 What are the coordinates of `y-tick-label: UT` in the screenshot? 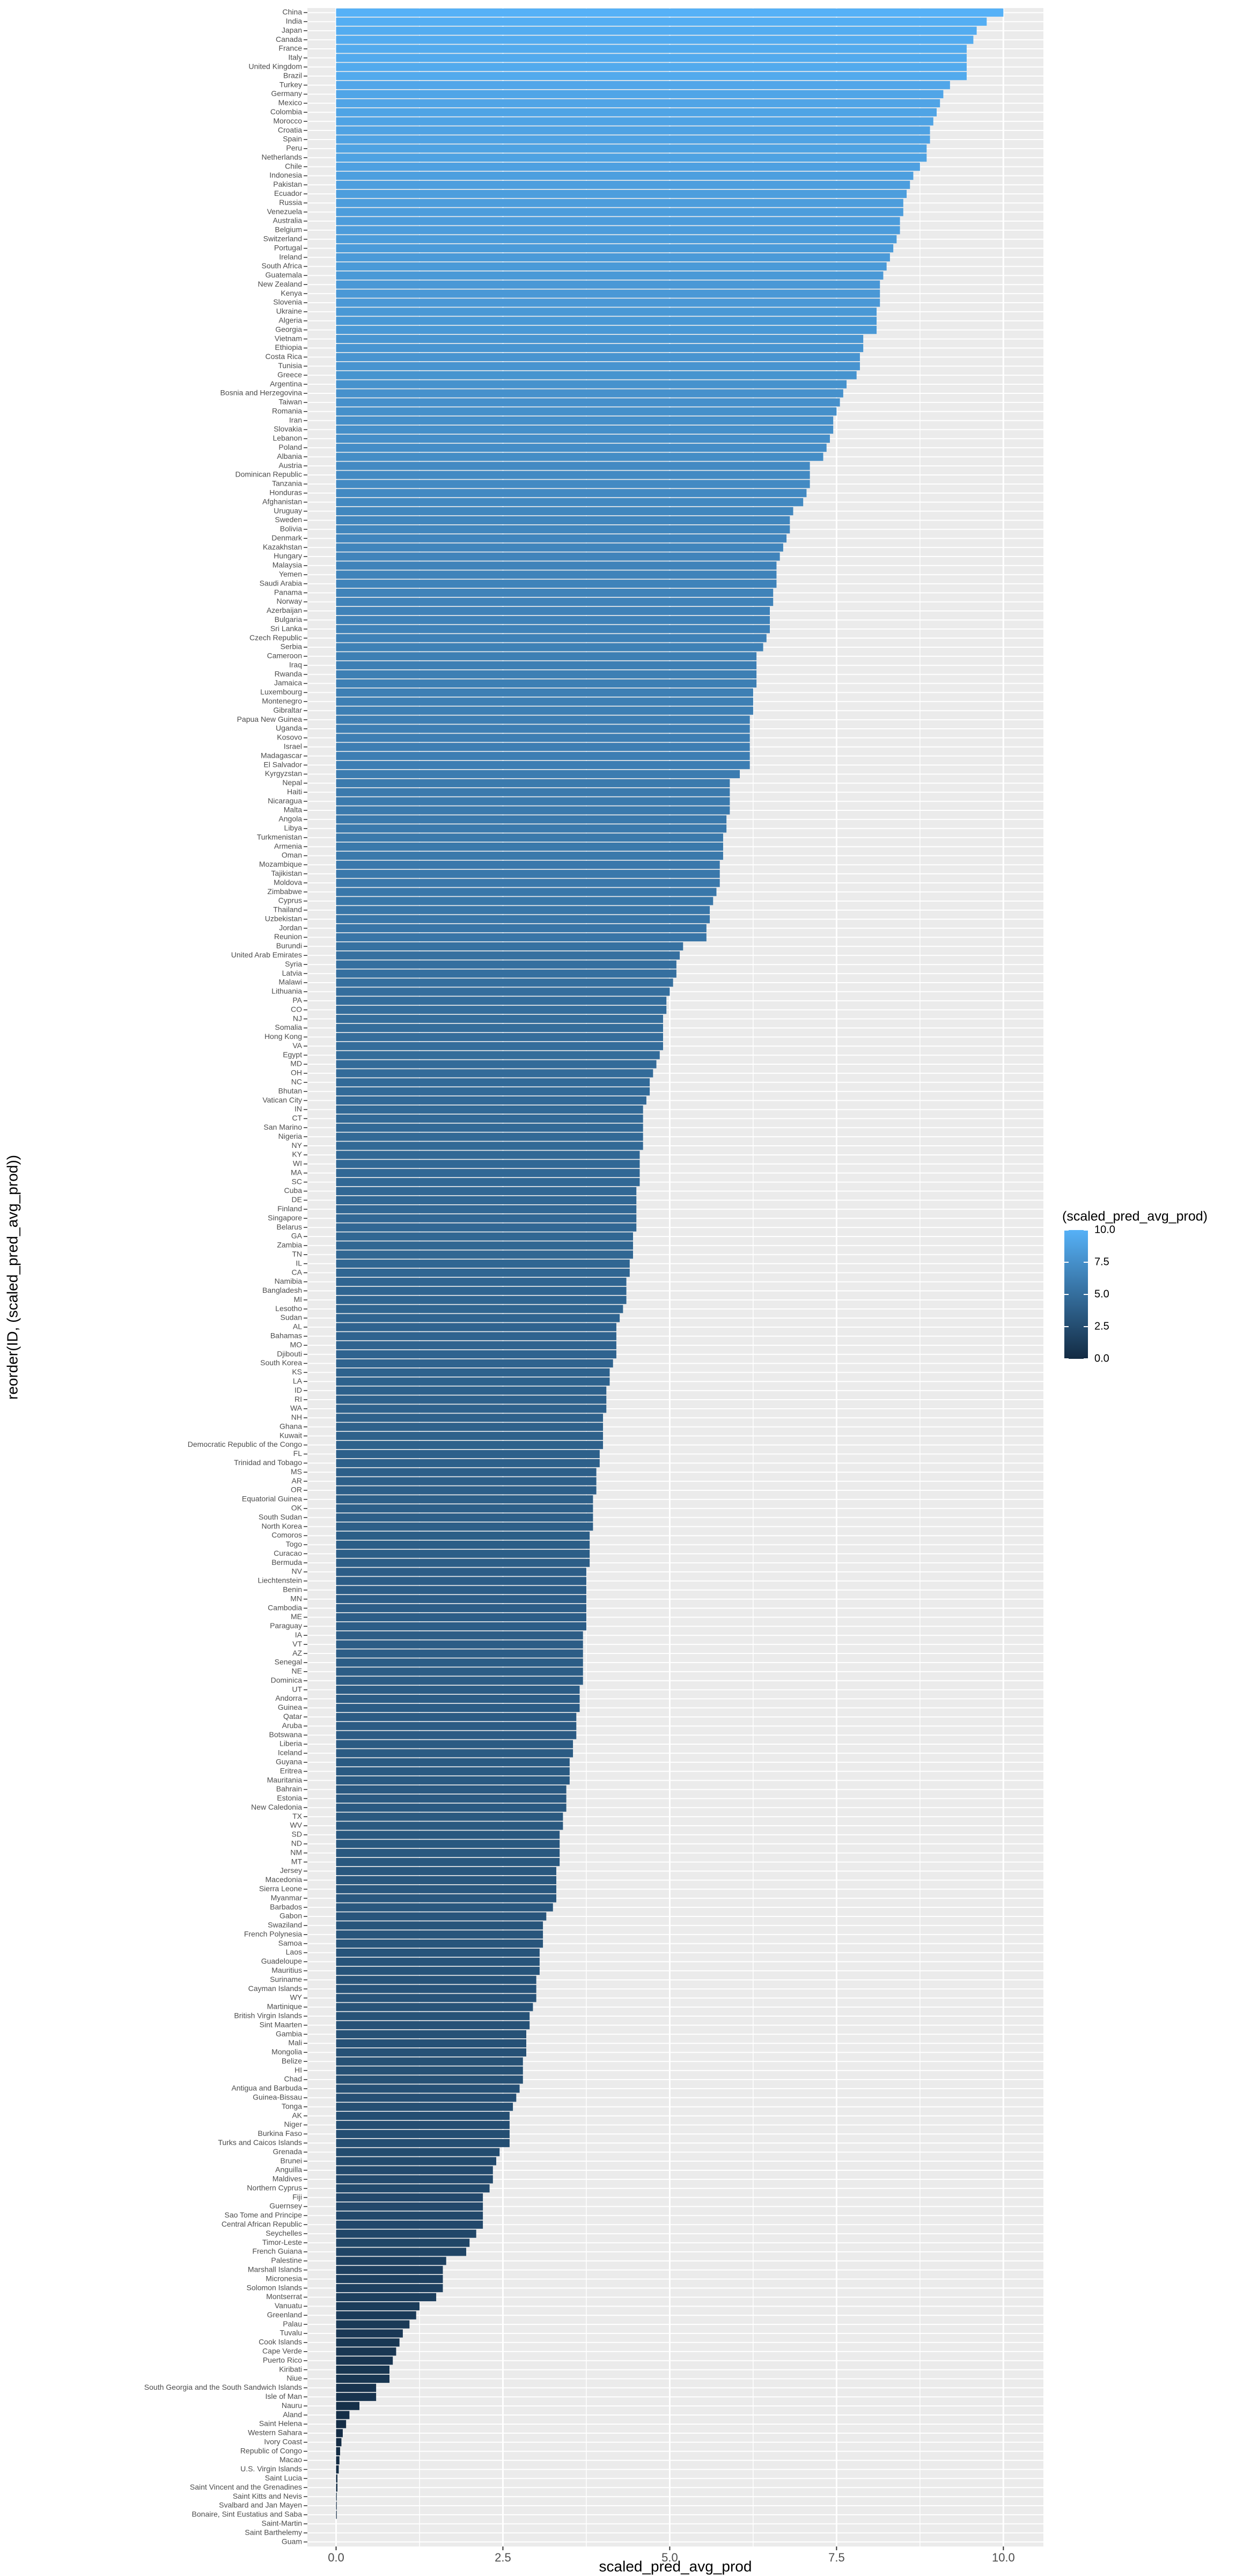 It's located at (297, 1689).